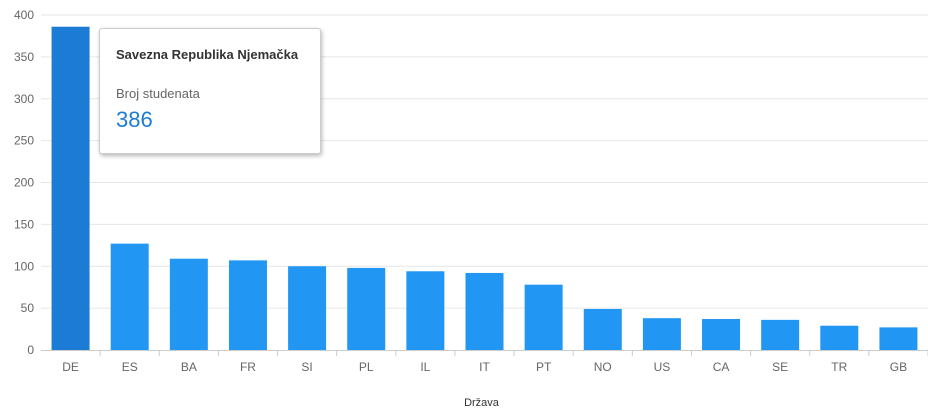  What do you see at coordinates (24, 99) in the screenshot?
I see `y-tick-label: 300` at bounding box center [24, 99].